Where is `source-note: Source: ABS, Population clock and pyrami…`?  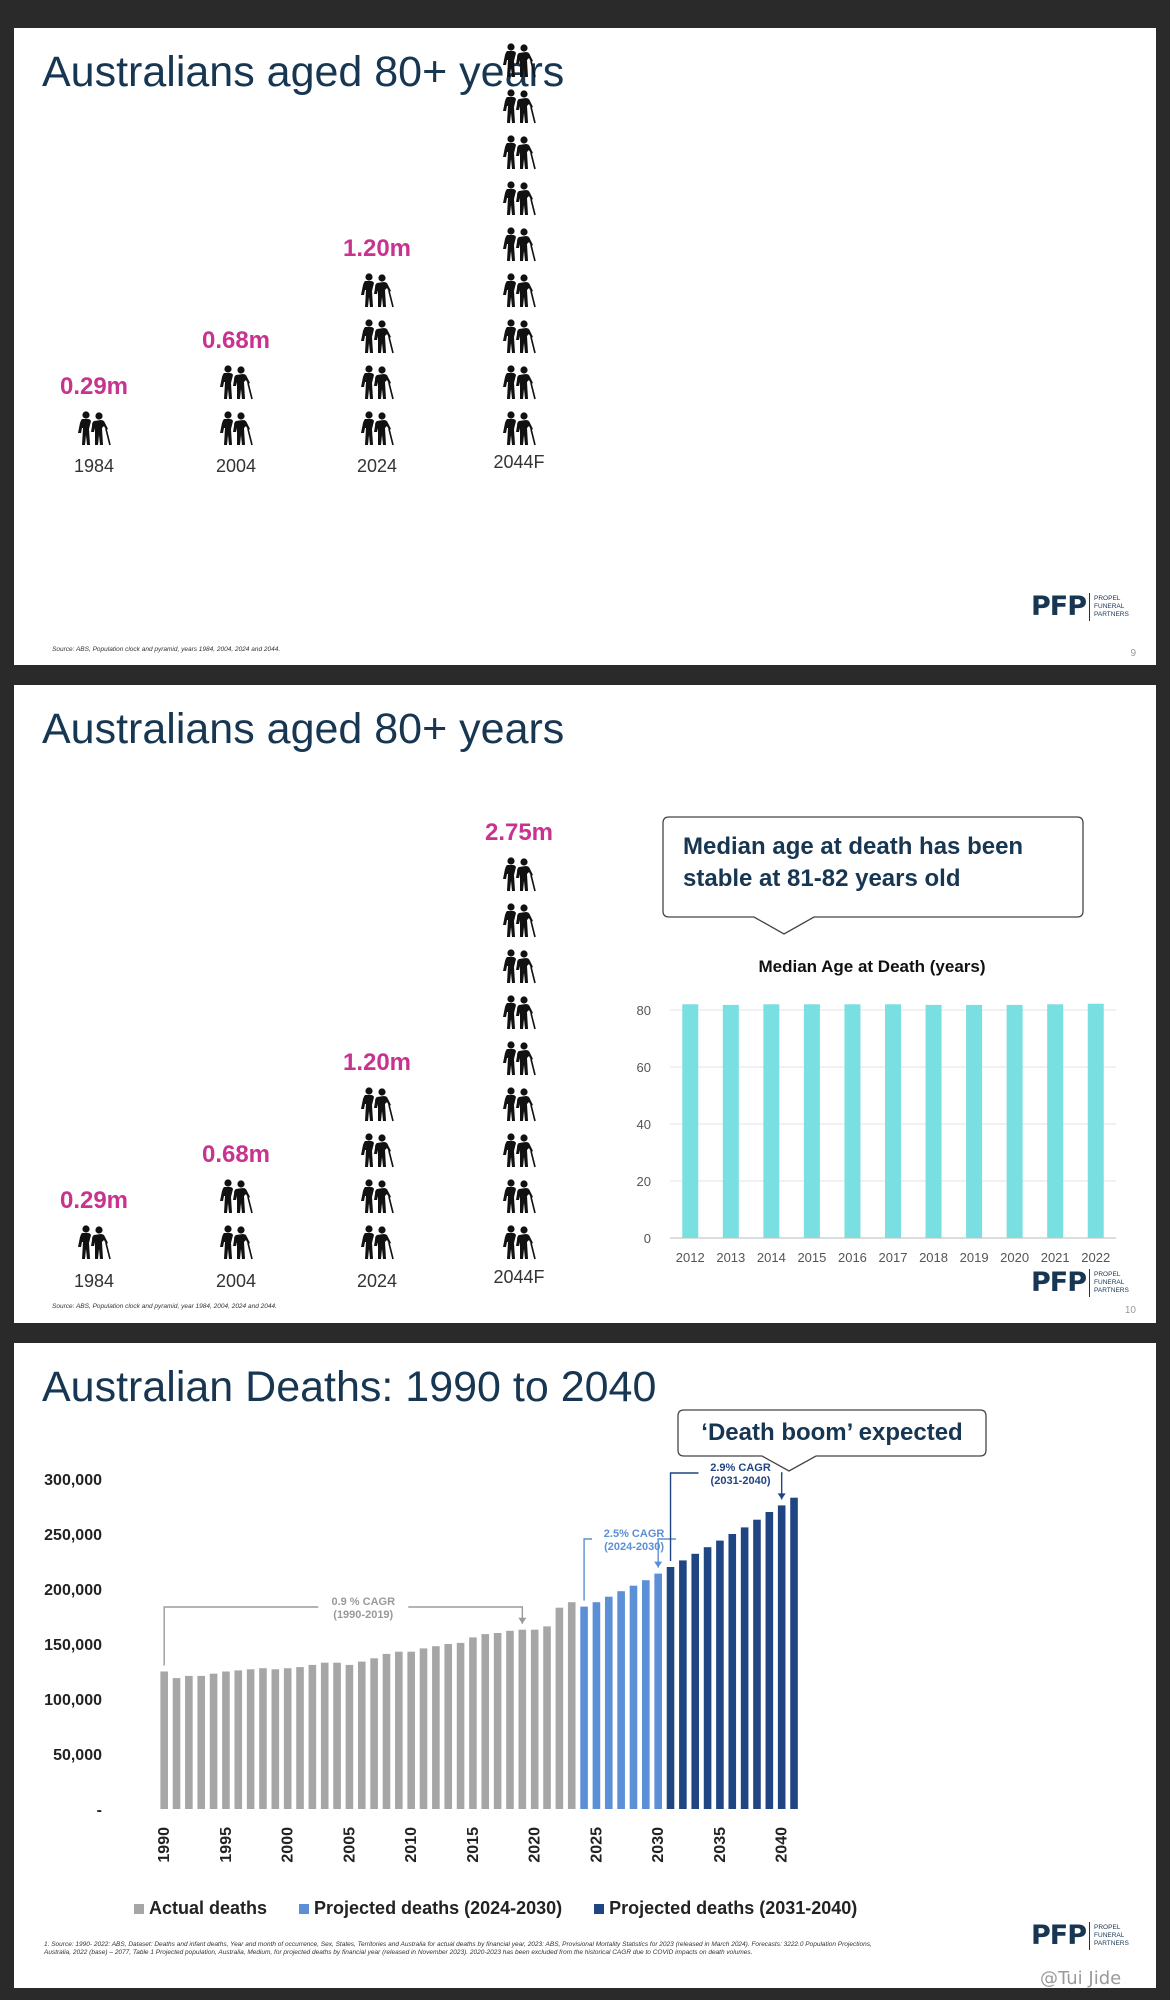 source-note: Source: ABS, Population clock and pyrami… is located at coordinates (166, 649).